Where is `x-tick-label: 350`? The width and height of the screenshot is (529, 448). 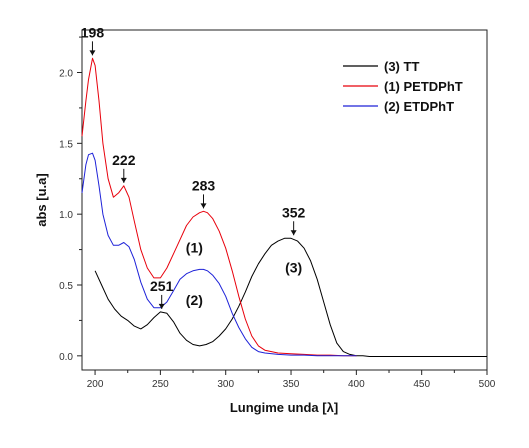 x-tick-label: 350 is located at coordinates (291, 384).